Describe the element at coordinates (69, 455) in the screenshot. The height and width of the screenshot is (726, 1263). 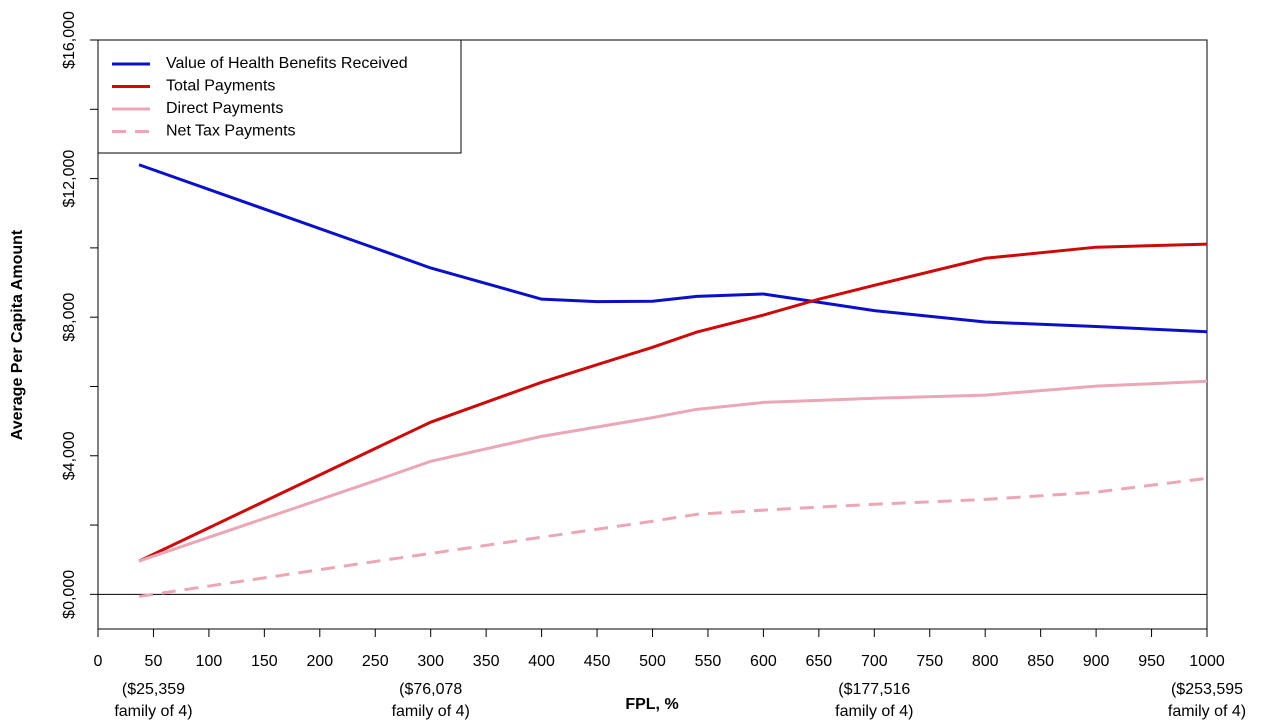
I see `y-tick-label: $4,000` at that location.